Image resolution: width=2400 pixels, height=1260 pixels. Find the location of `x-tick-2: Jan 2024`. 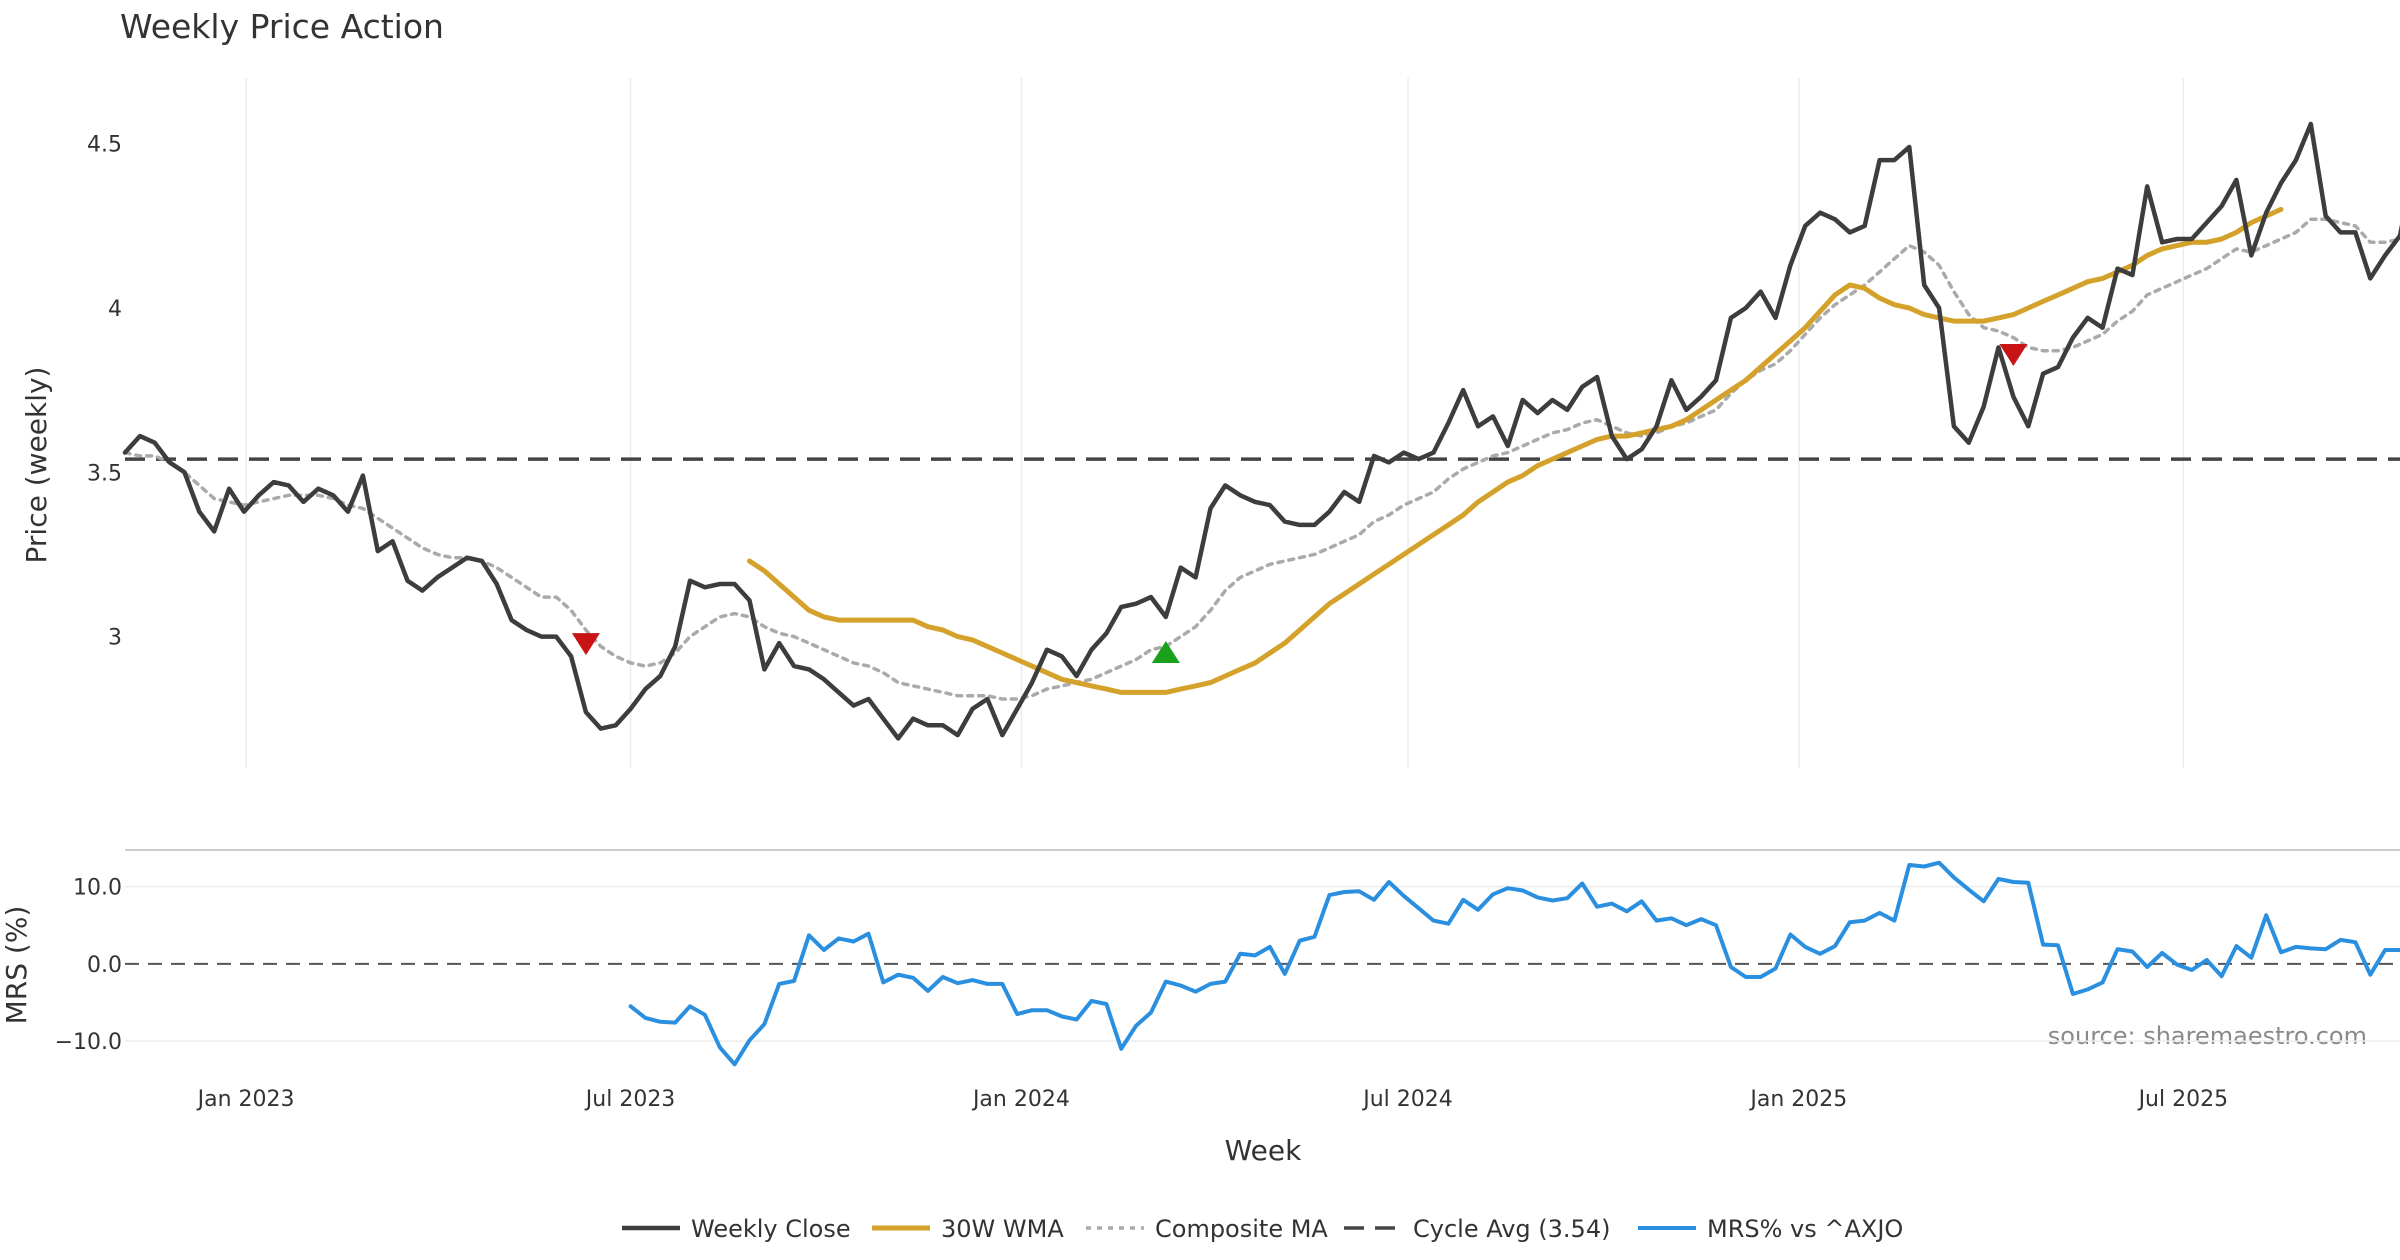

x-tick-2: Jan 2024 is located at coordinates (1020, 1099).